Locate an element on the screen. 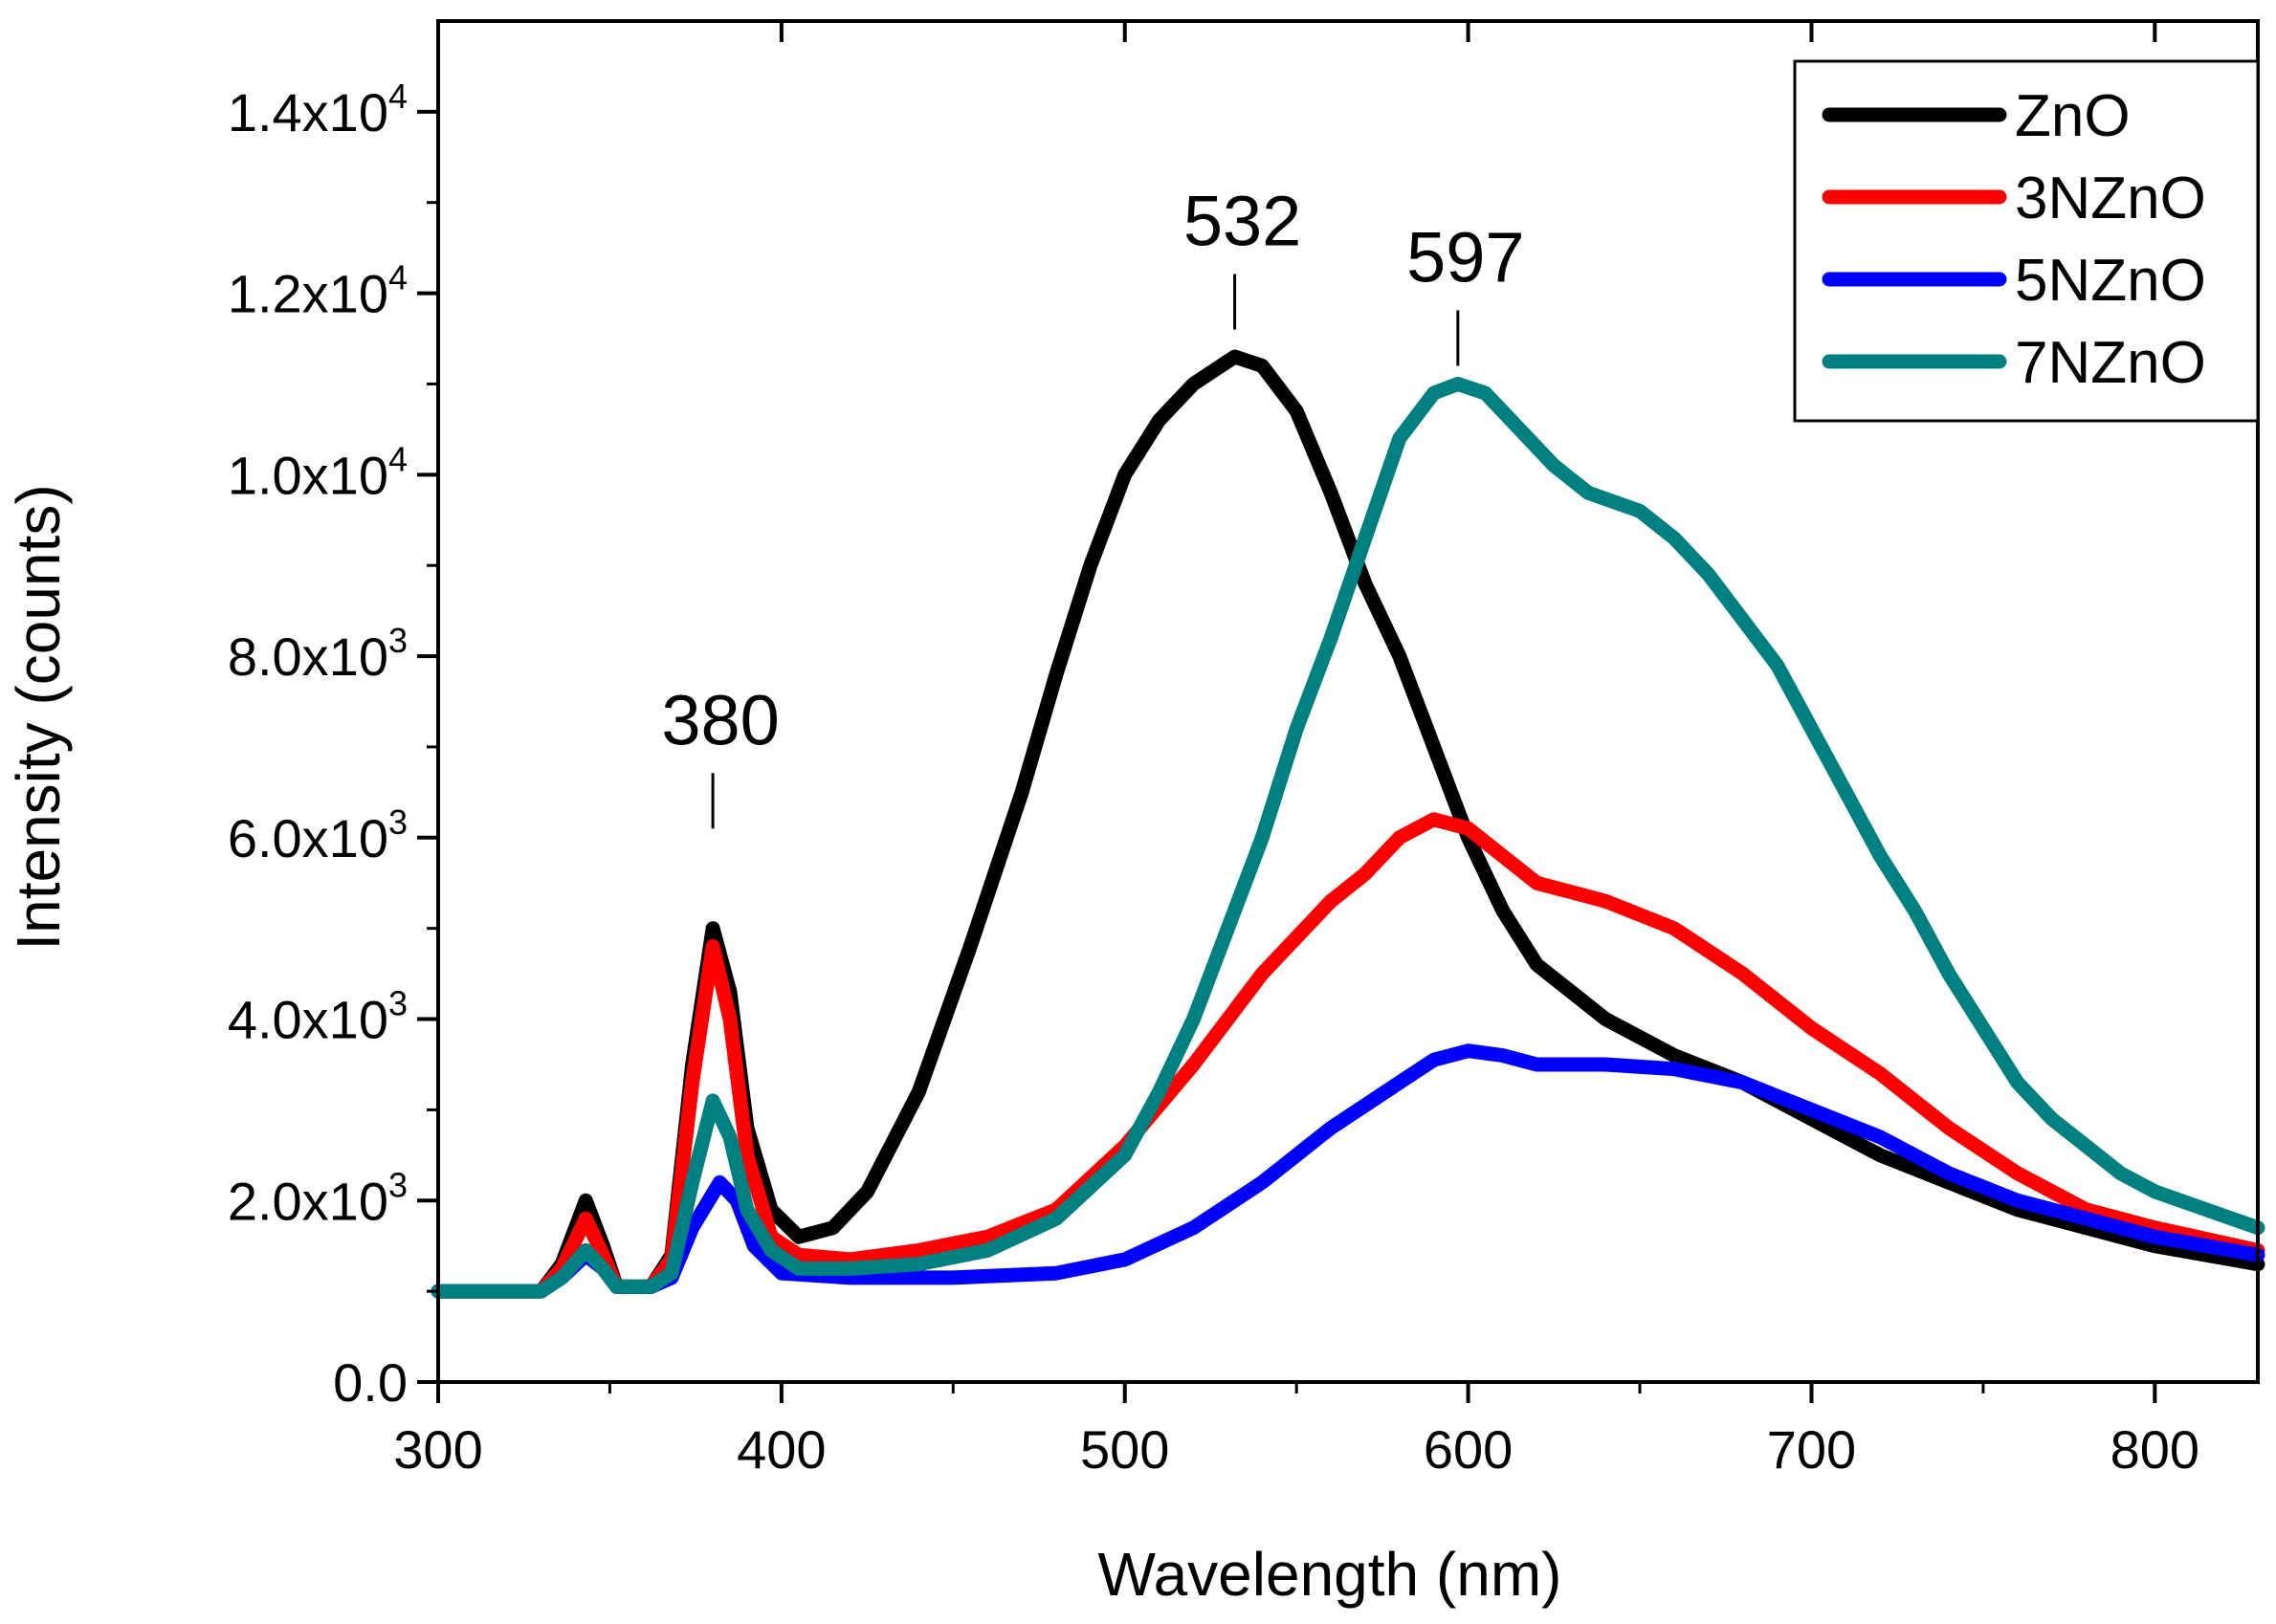 This screenshot has height=1624, width=2276. series-line-5NZnO is located at coordinates (1348, 1171).